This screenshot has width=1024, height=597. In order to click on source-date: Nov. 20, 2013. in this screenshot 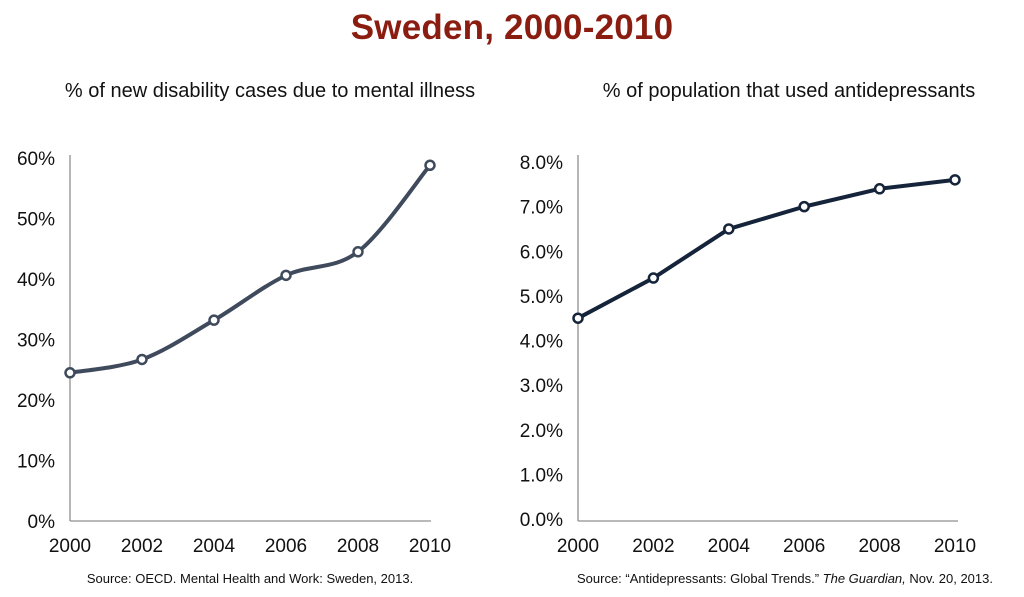, I will do `click(949, 578)`.